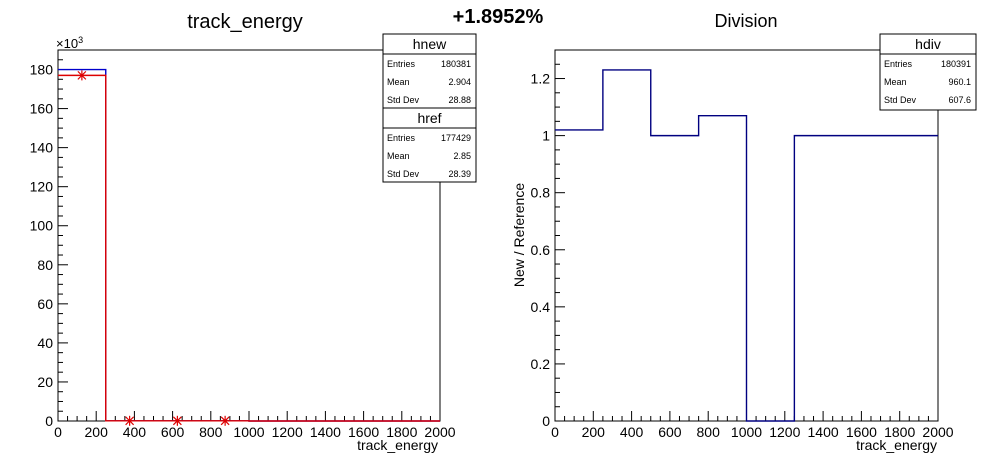  What do you see at coordinates (245, 22) in the screenshot?
I see `left-chart-title: track_energy` at bounding box center [245, 22].